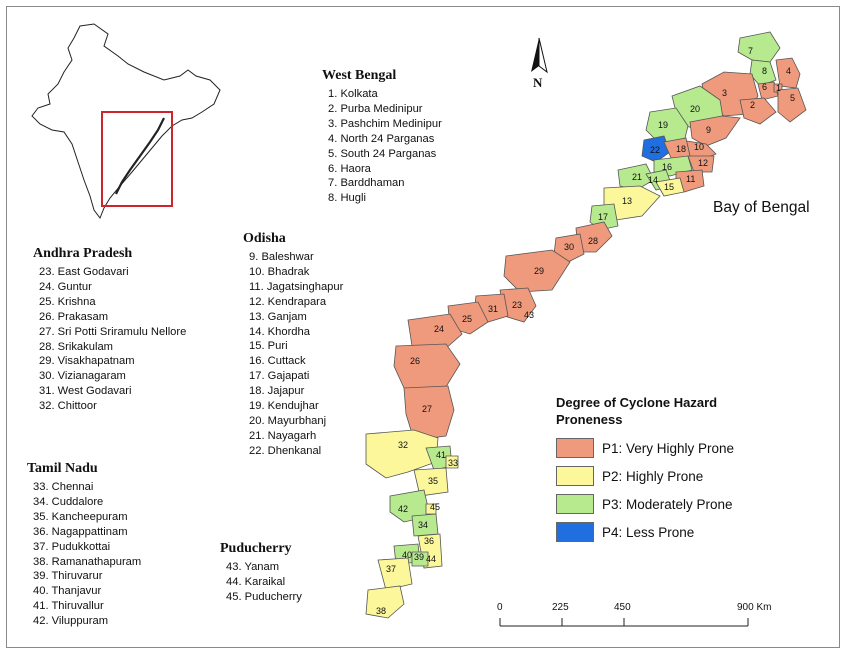 The image size is (850, 658). What do you see at coordinates (517, 305) in the screenshot?
I see `district-number-label: 23` at bounding box center [517, 305].